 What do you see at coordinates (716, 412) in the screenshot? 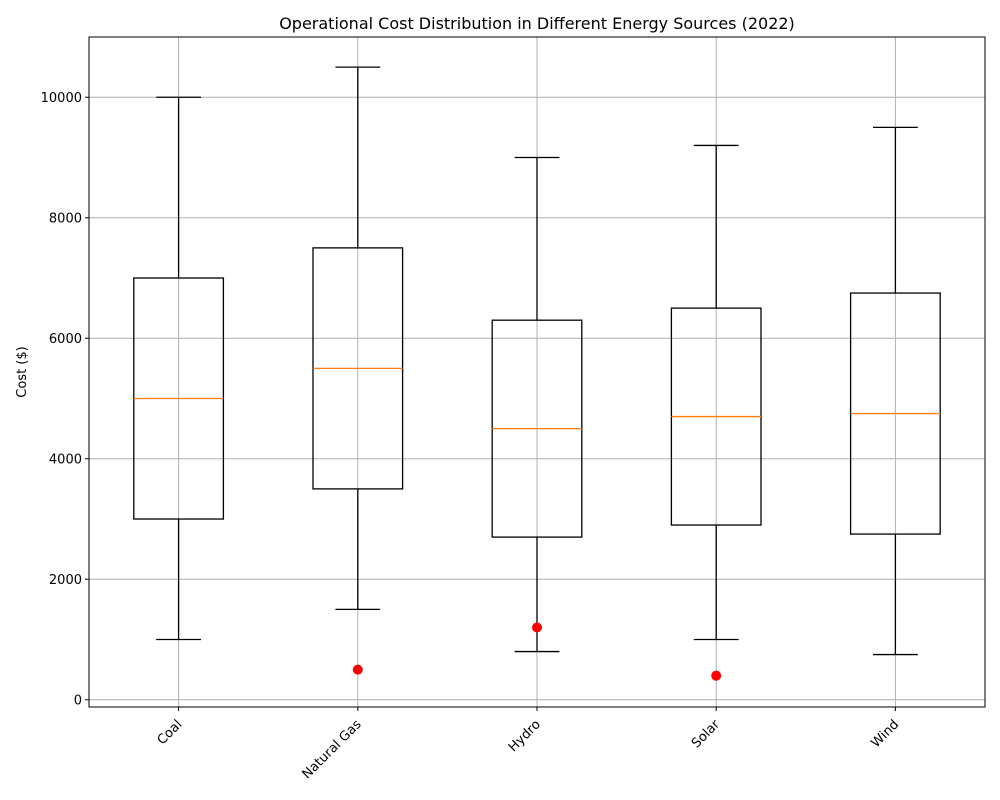
I see `box-solar` at bounding box center [716, 412].